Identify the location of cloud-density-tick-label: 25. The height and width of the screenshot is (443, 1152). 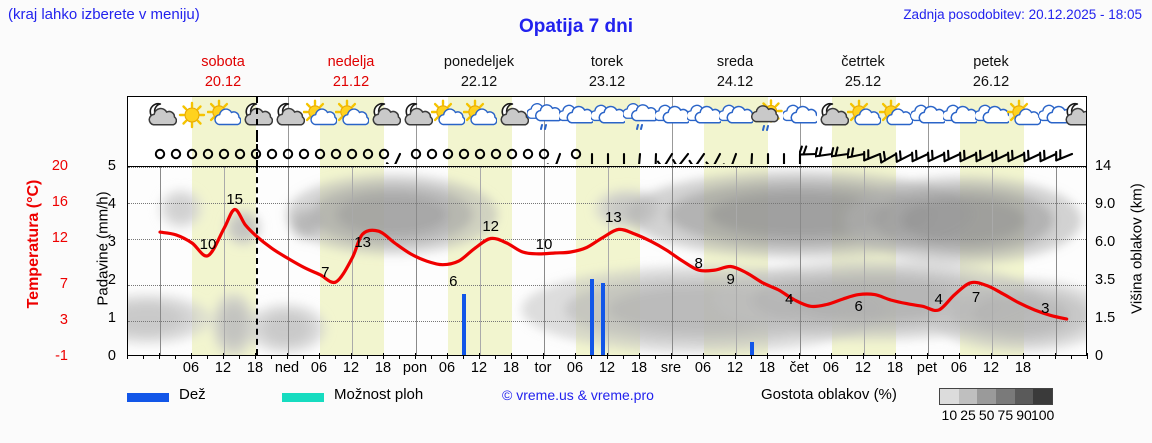
(968, 415).